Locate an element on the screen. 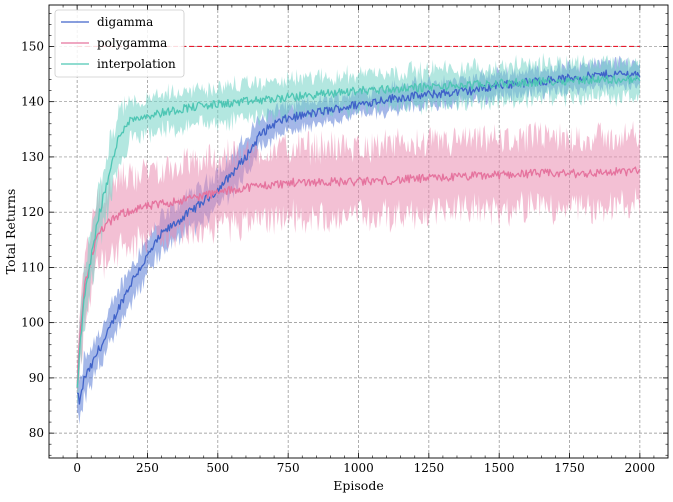  y-tick-label: 150 is located at coordinates (32, 46).